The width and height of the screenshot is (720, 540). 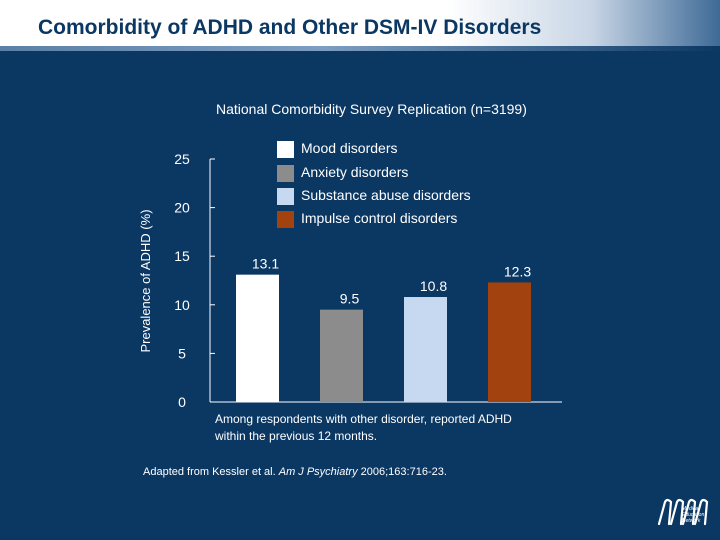 What do you see at coordinates (182, 305) in the screenshot?
I see `y-tick-label: 10` at bounding box center [182, 305].